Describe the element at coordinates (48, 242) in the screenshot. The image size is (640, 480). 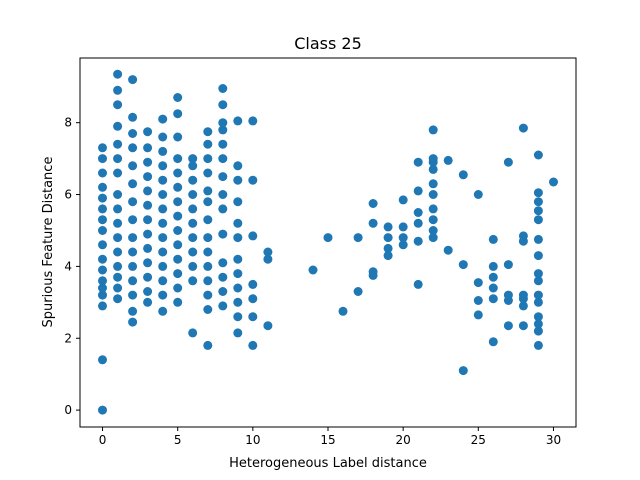
I see `y-axis-label: Spurious Feature Distance` at that location.